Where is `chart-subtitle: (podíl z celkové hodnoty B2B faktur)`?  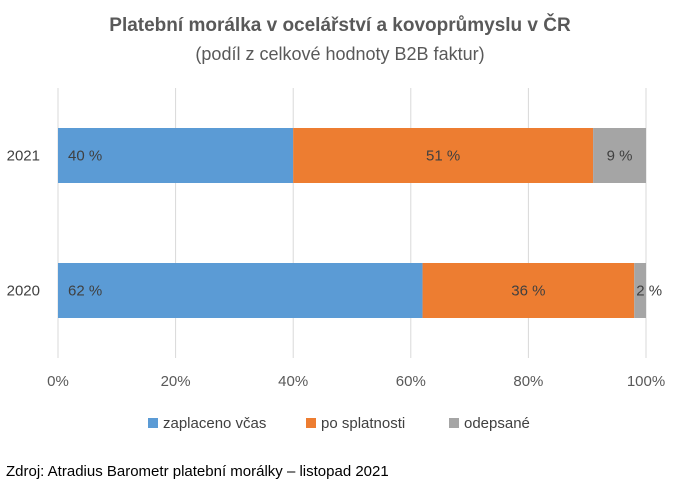
chart-subtitle: (podíl z celkové hodnoty B2B faktur) is located at coordinates (339, 54).